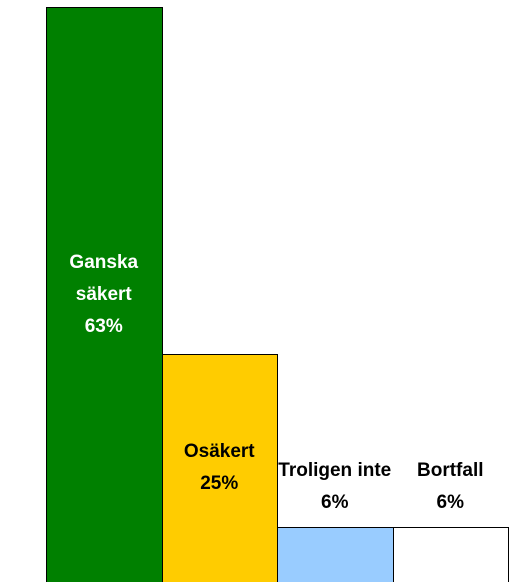 The image size is (529, 582). I want to click on data-label: Osäkert 25%, so click(220, 468).